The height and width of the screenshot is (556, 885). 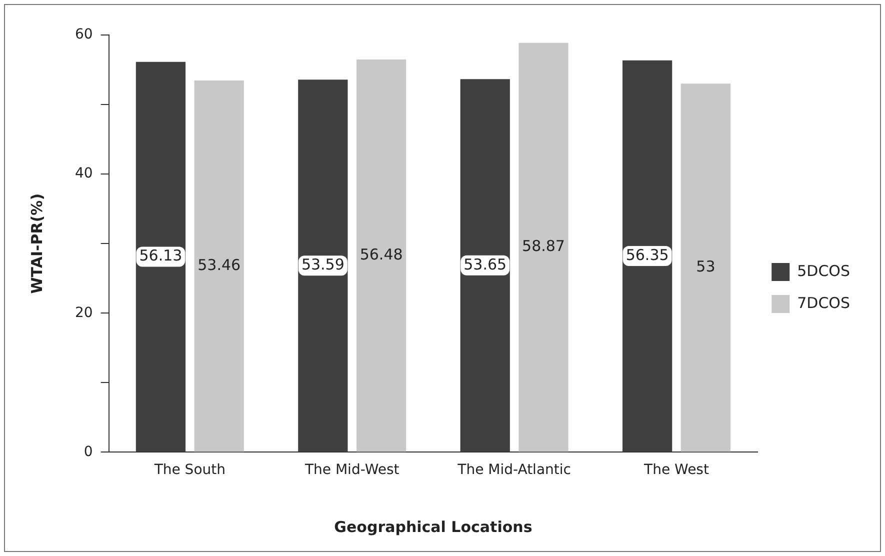 I want to click on data-label: 53.59, so click(x=322, y=265).